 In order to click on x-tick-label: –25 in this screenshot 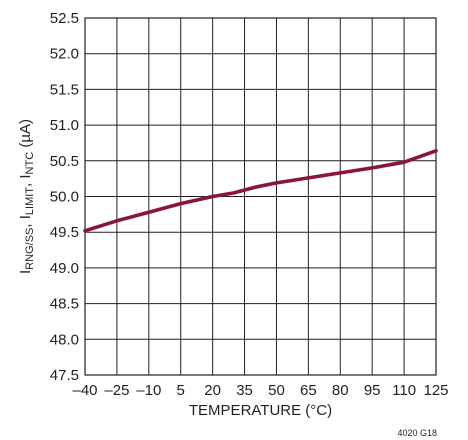, I will do `click(116, 390)`.